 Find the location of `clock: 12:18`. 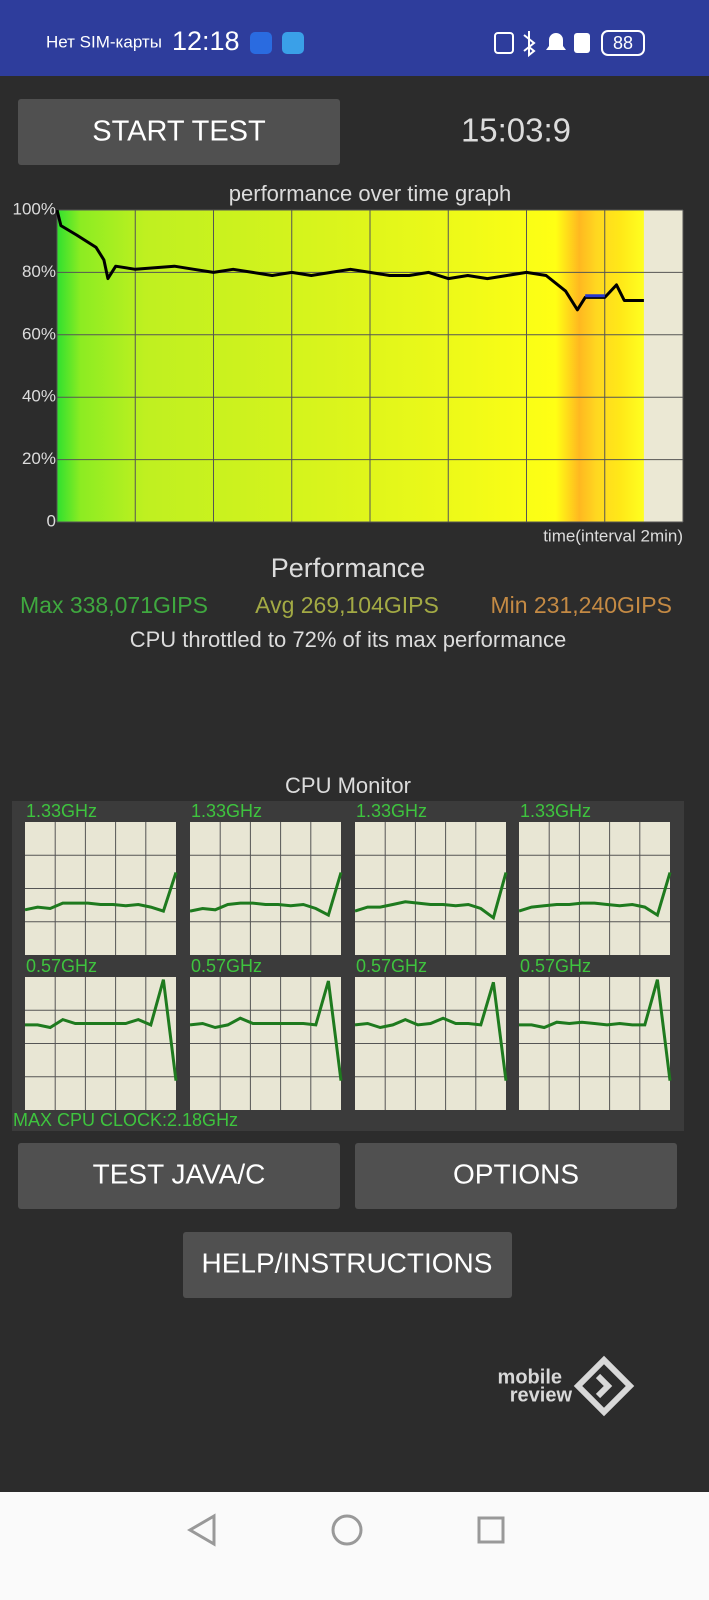

clock: 12:18 is located at coordinates (206, 41).